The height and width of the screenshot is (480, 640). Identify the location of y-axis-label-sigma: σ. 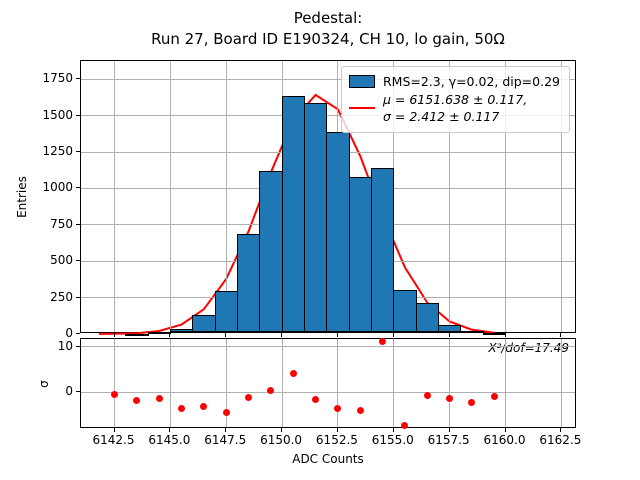
(44, 384).